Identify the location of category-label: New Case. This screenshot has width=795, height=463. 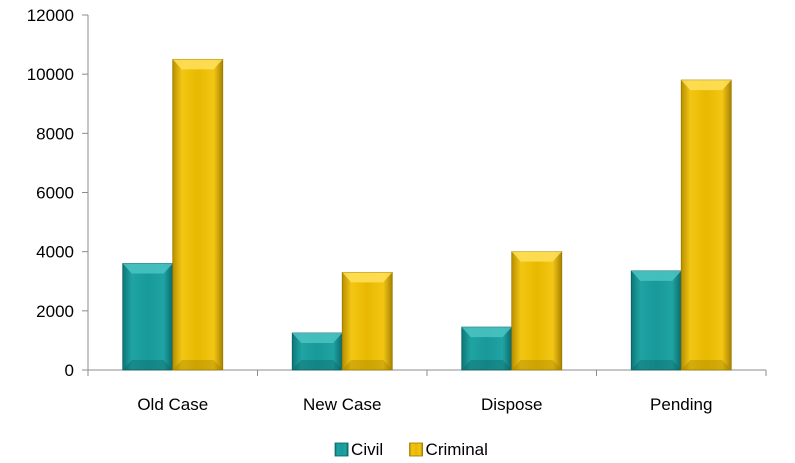
(342, 404).